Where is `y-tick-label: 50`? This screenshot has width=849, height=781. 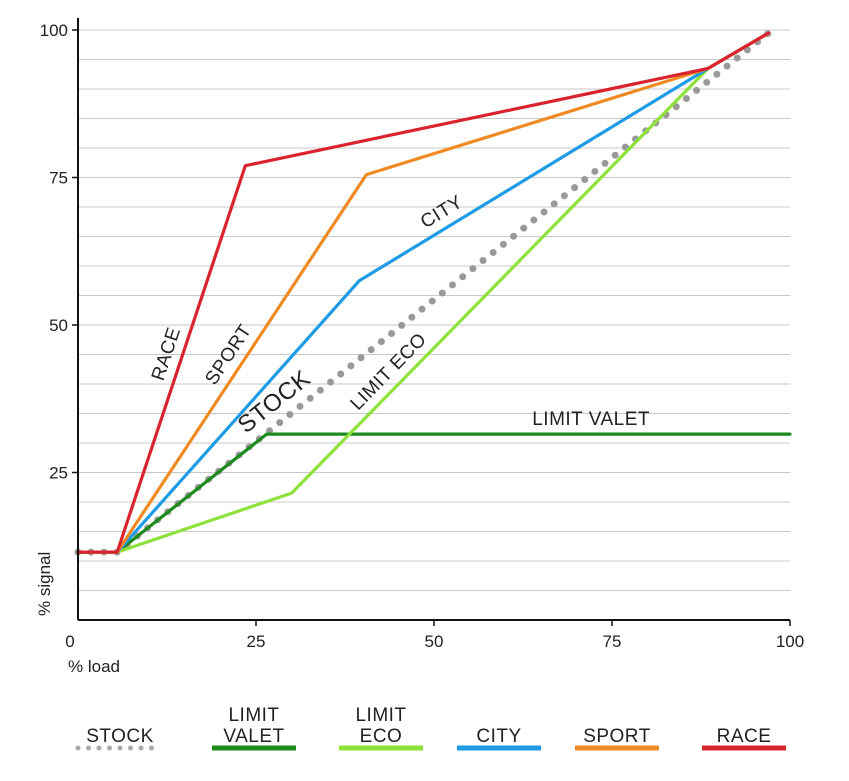 y-tick-label: 50 is located at coordinates (58, 325).